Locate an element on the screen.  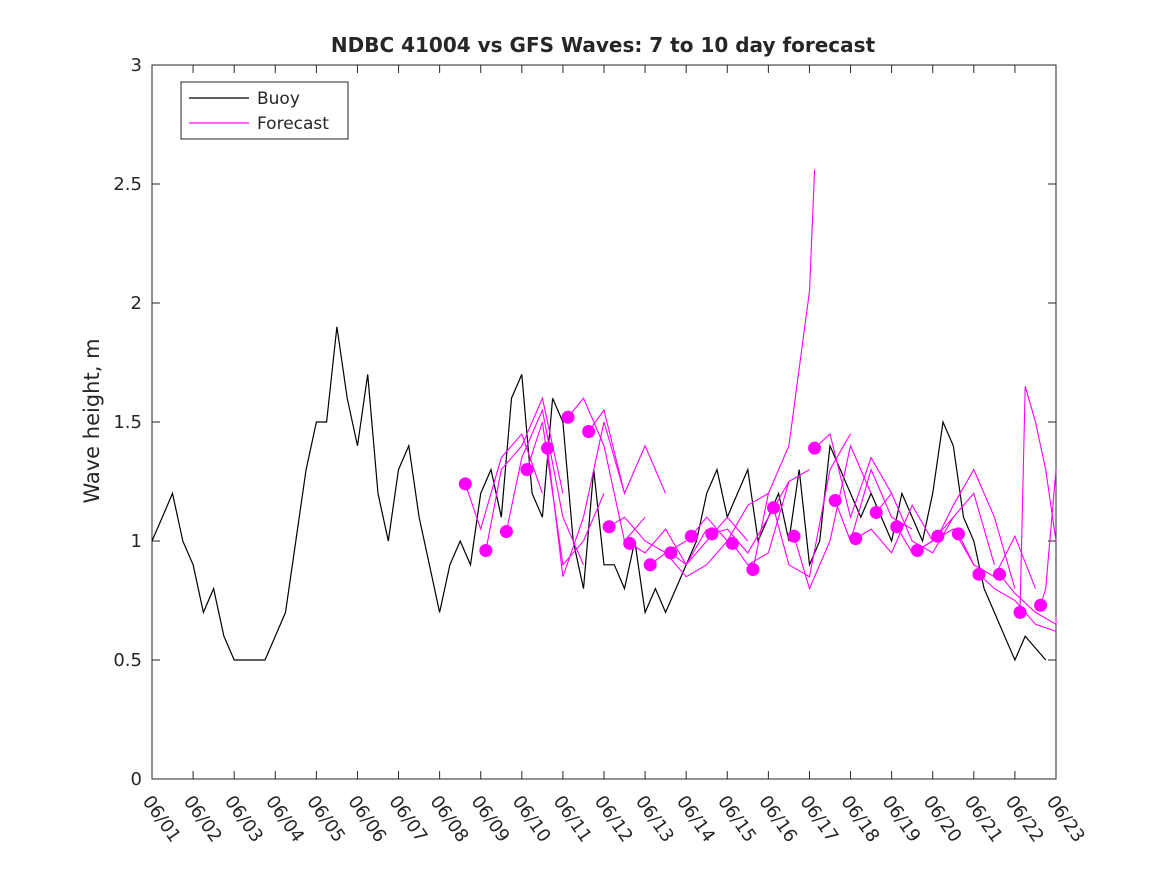
y-tick-label: 2 is located at coordinates (136, 303).